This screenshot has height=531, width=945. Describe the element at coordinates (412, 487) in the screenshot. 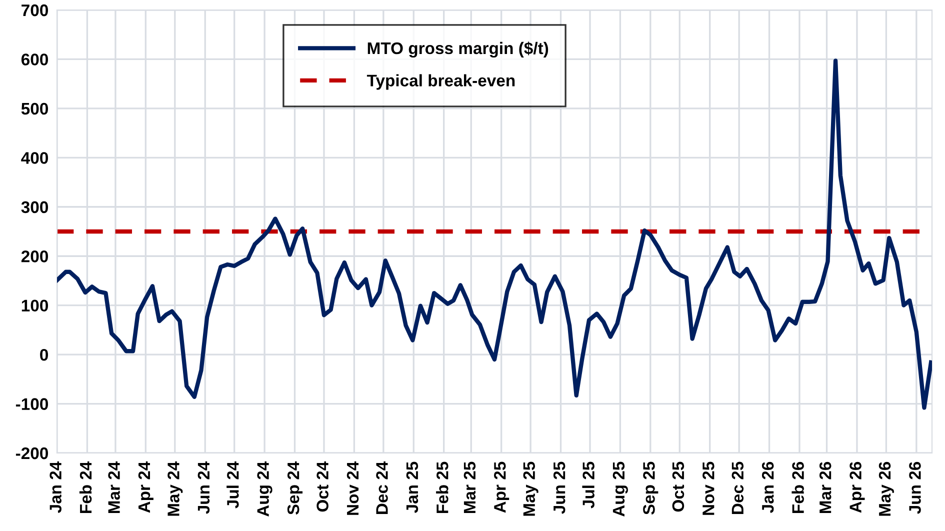

I see `x-tick-label: Jan 25` at that location.